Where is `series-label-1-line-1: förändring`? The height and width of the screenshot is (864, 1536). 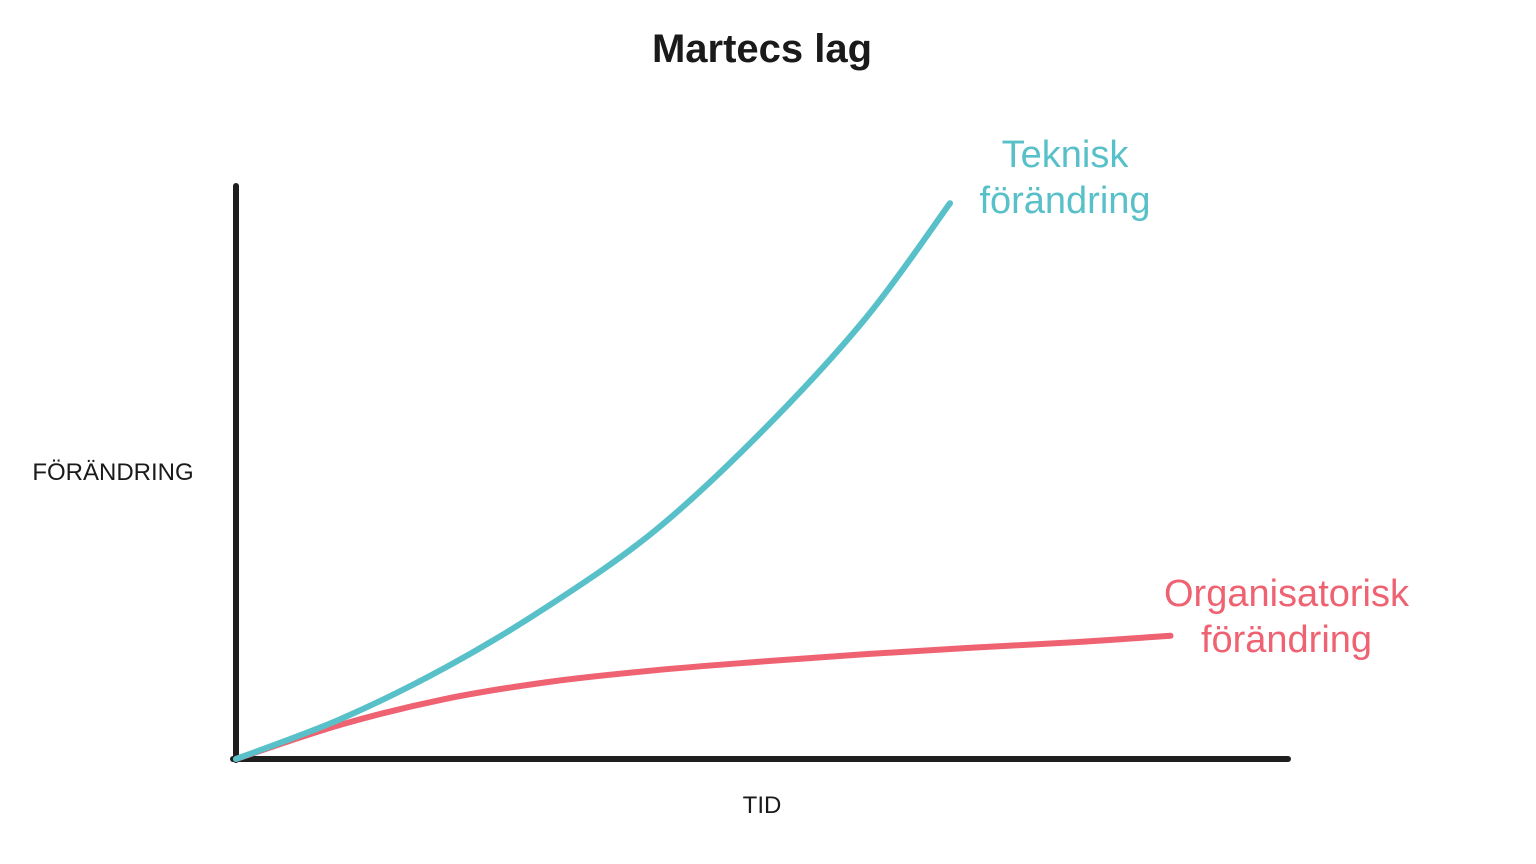 series-label-1-line-1: förändring is located at coordinates (1286, 640).